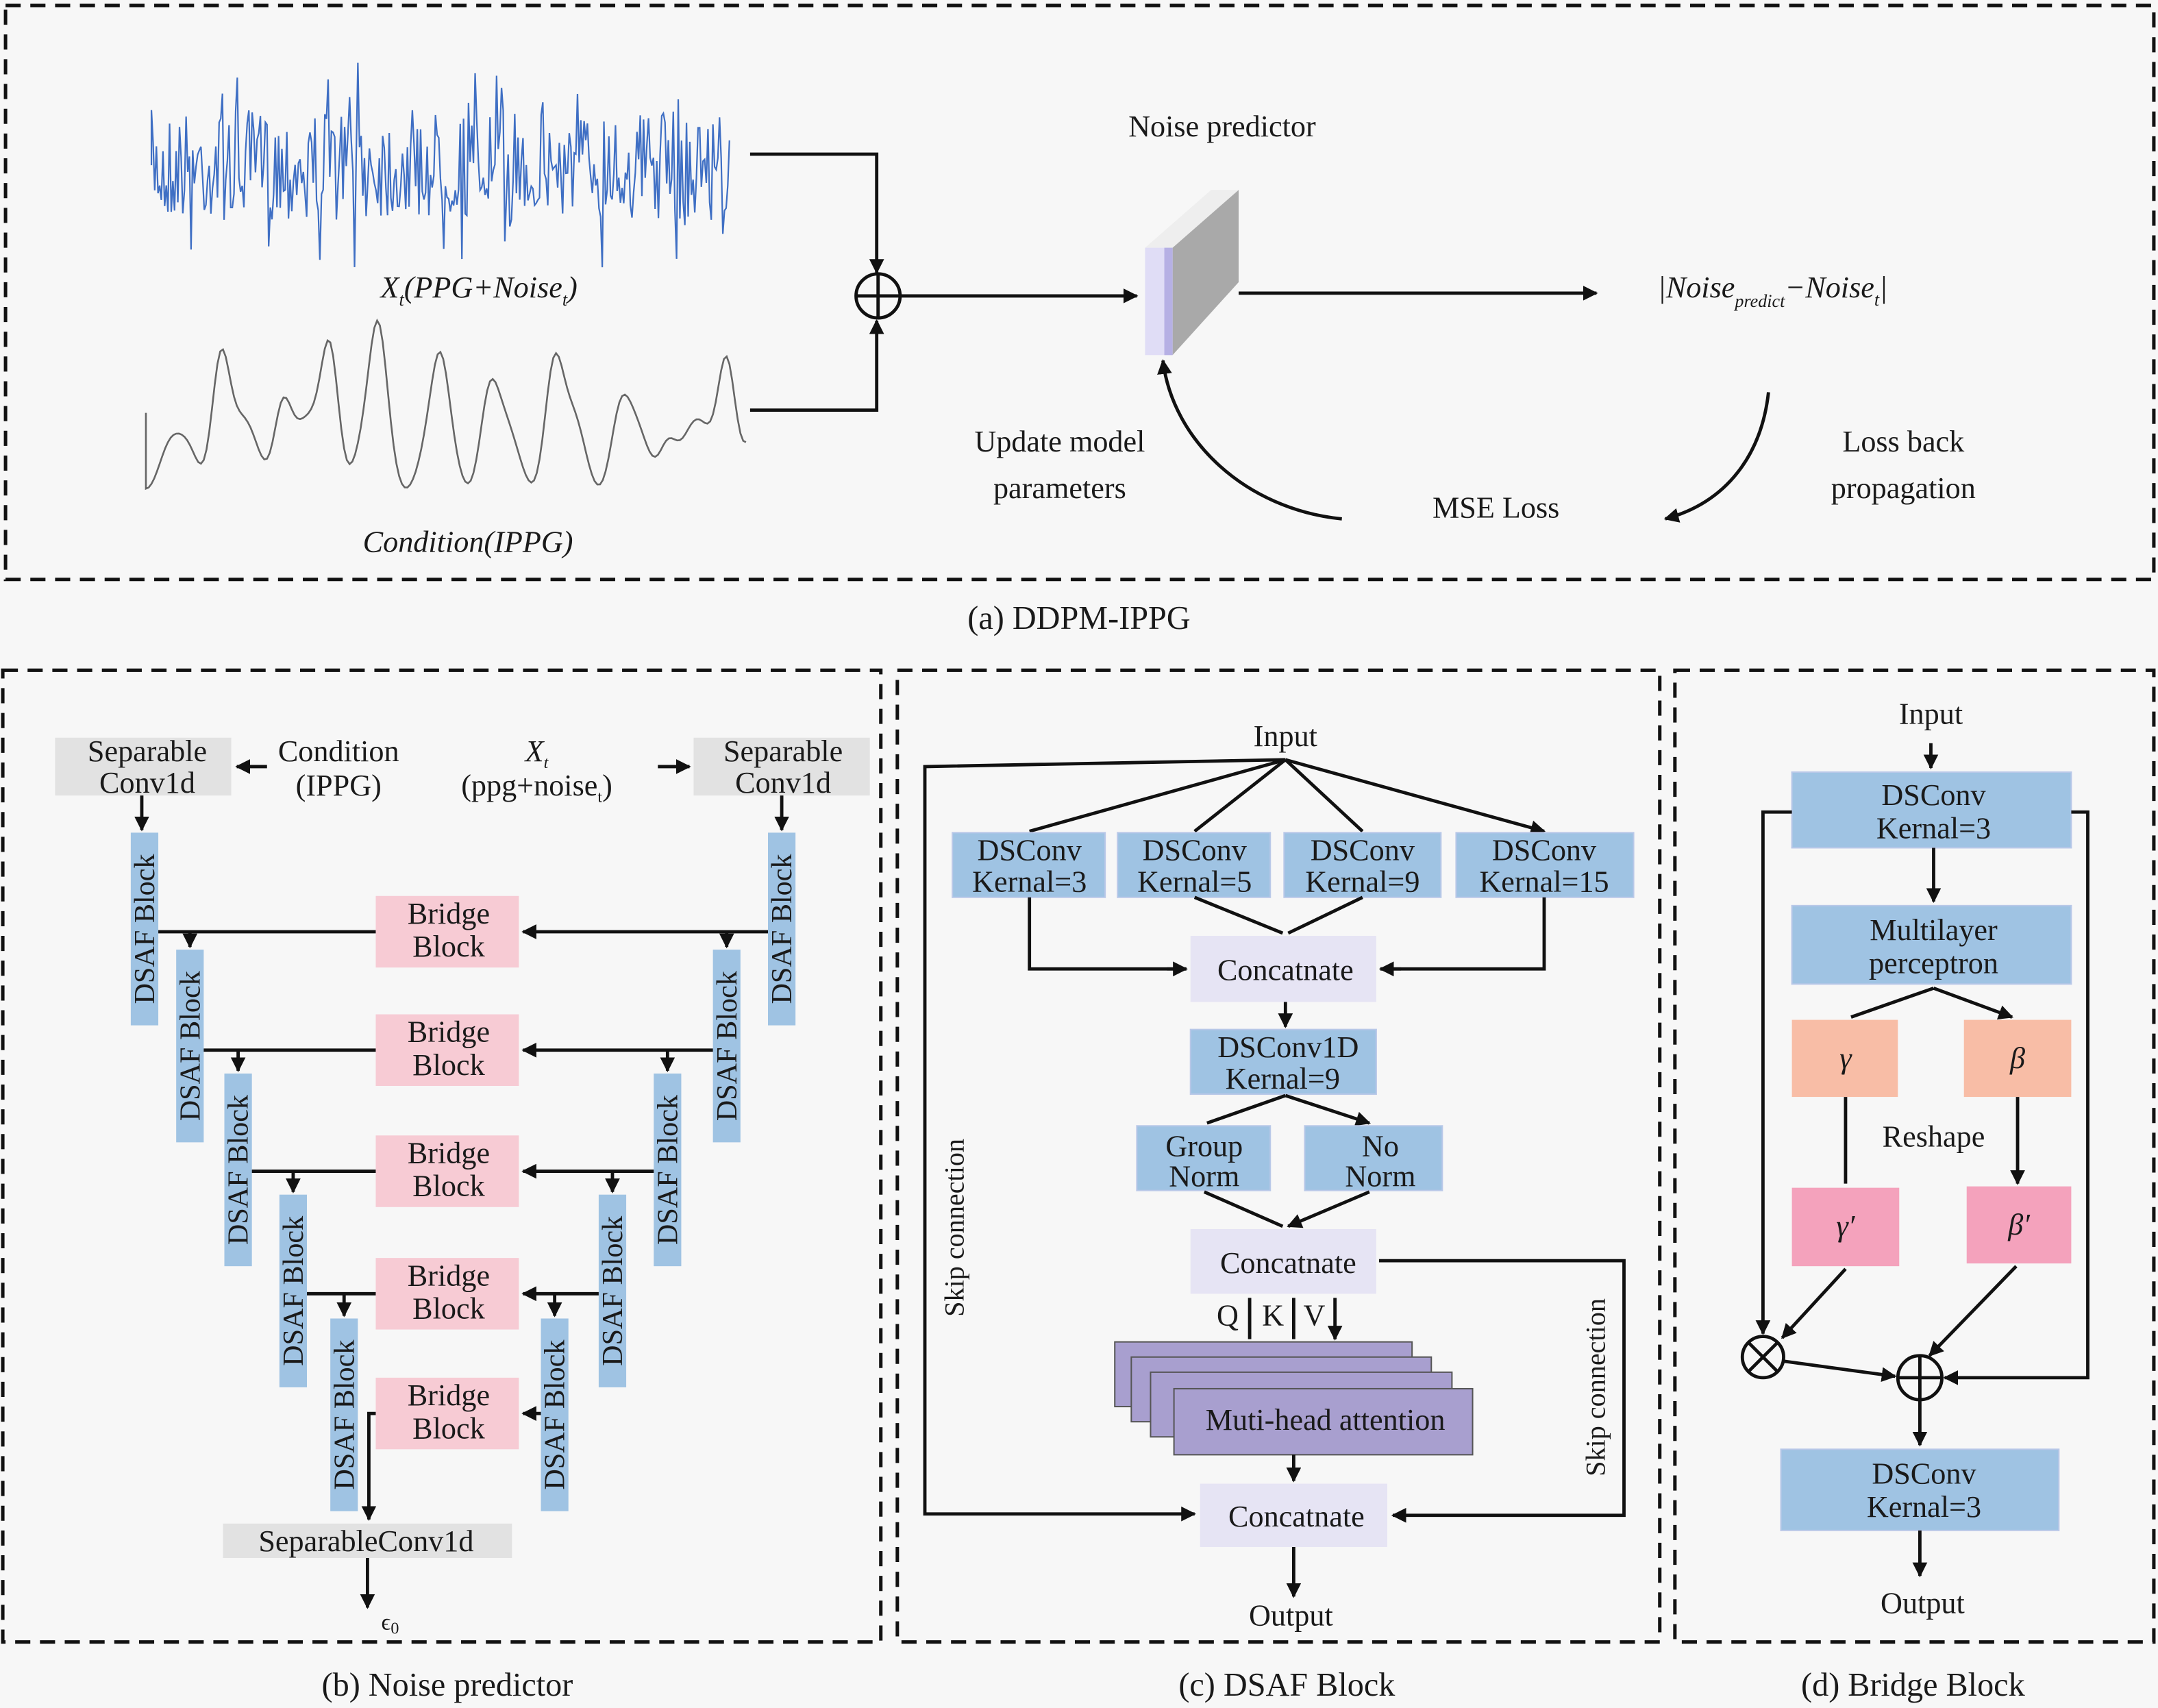 This screenshot has height=1708, width=2158. What do you see at coordinates (1287, 933) in the screenshot?
I see `branch-merge-lines` at bounding box center [1287, 933].